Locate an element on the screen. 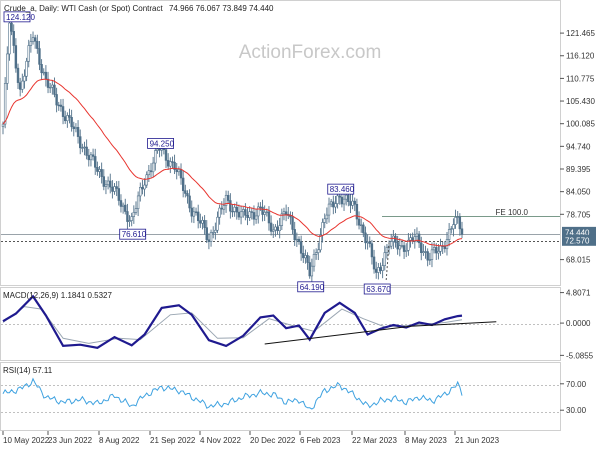 The height and width of the screenshot is (450, 600). key-point-label: 64.190 is located at coordinates (312, 287).